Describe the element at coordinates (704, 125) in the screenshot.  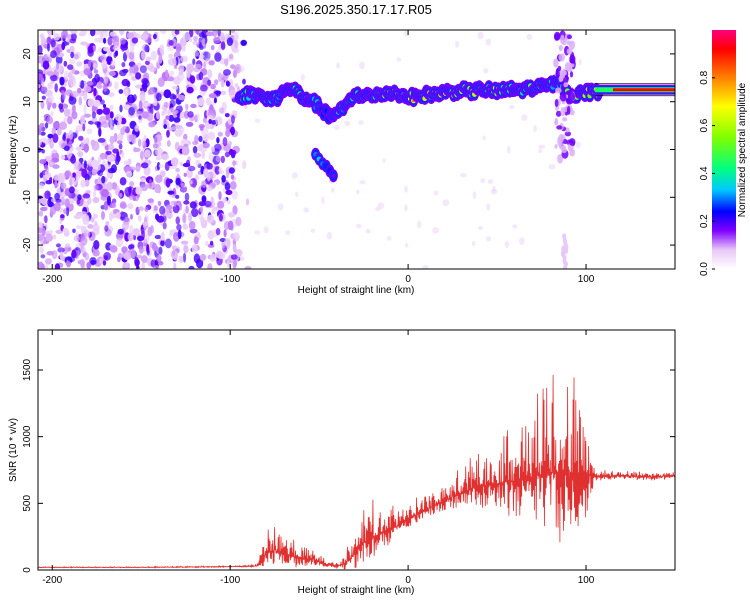
I see `colorbar-tick-label: 0.6` at that location.